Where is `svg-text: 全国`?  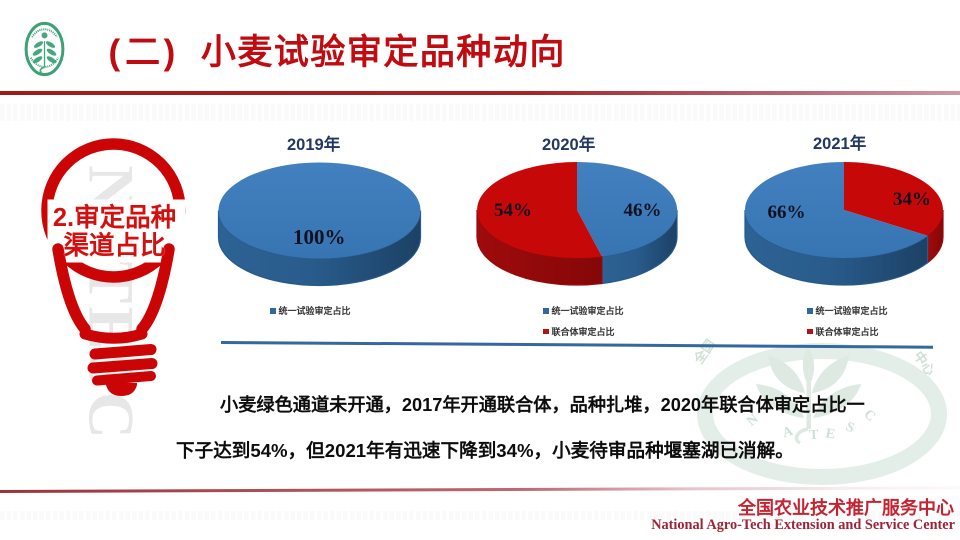
svg-text: 全国 is located at coordinates (704, 352).